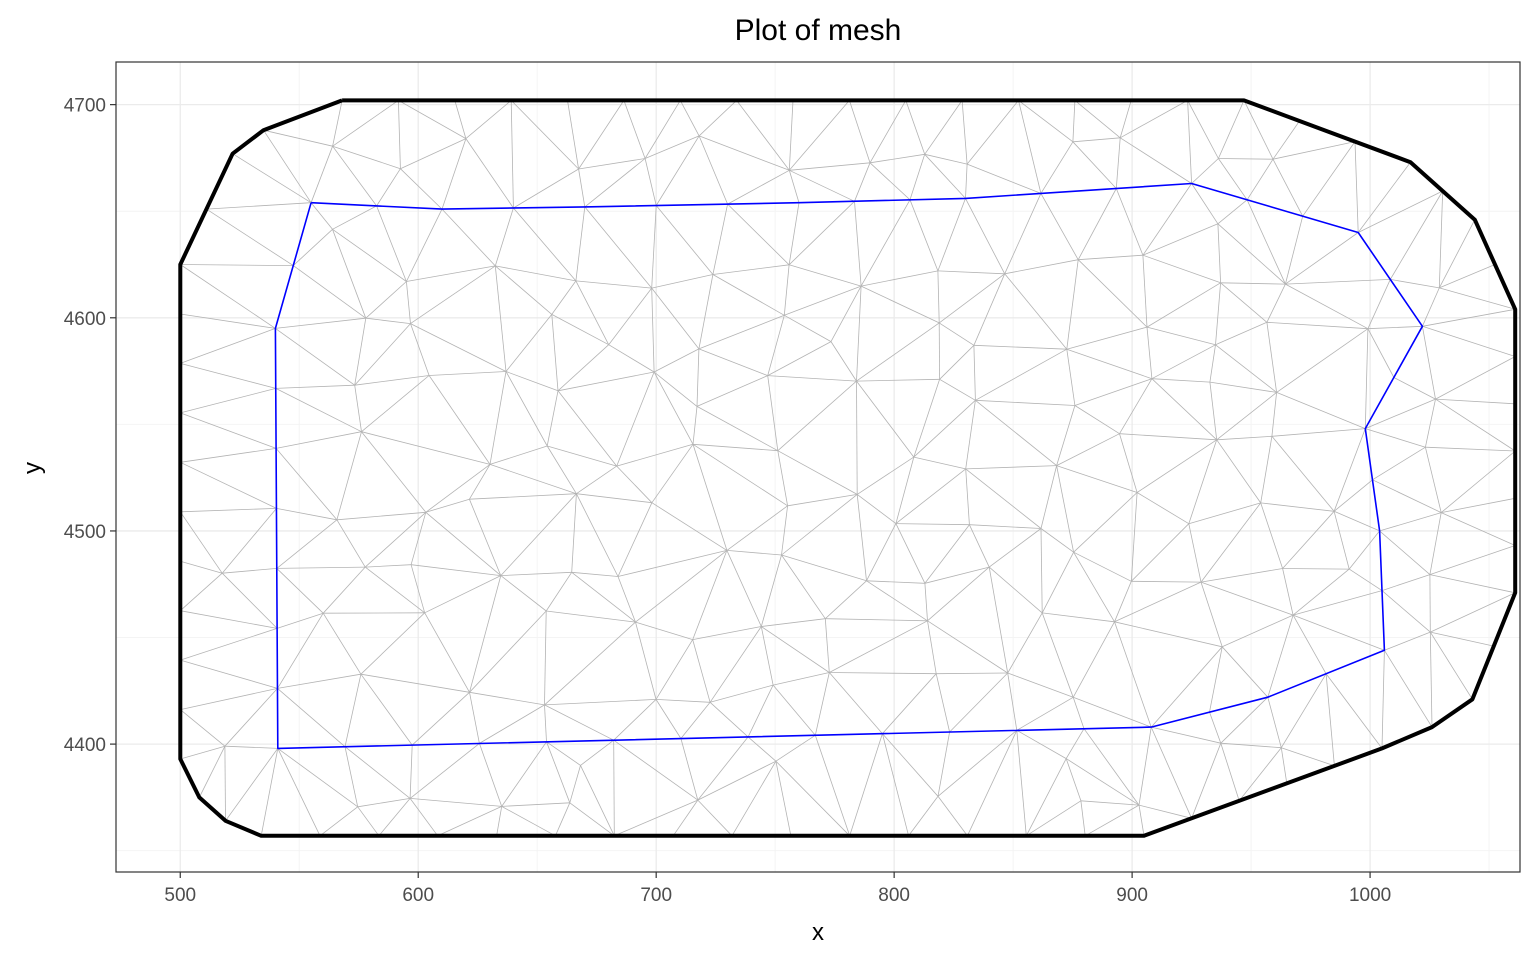 The width and height of the screenshot is (1536, 960). Describe the element at coordinates (85, 106) in the screenshot. I see `y-tick-label: 4700` at that location.